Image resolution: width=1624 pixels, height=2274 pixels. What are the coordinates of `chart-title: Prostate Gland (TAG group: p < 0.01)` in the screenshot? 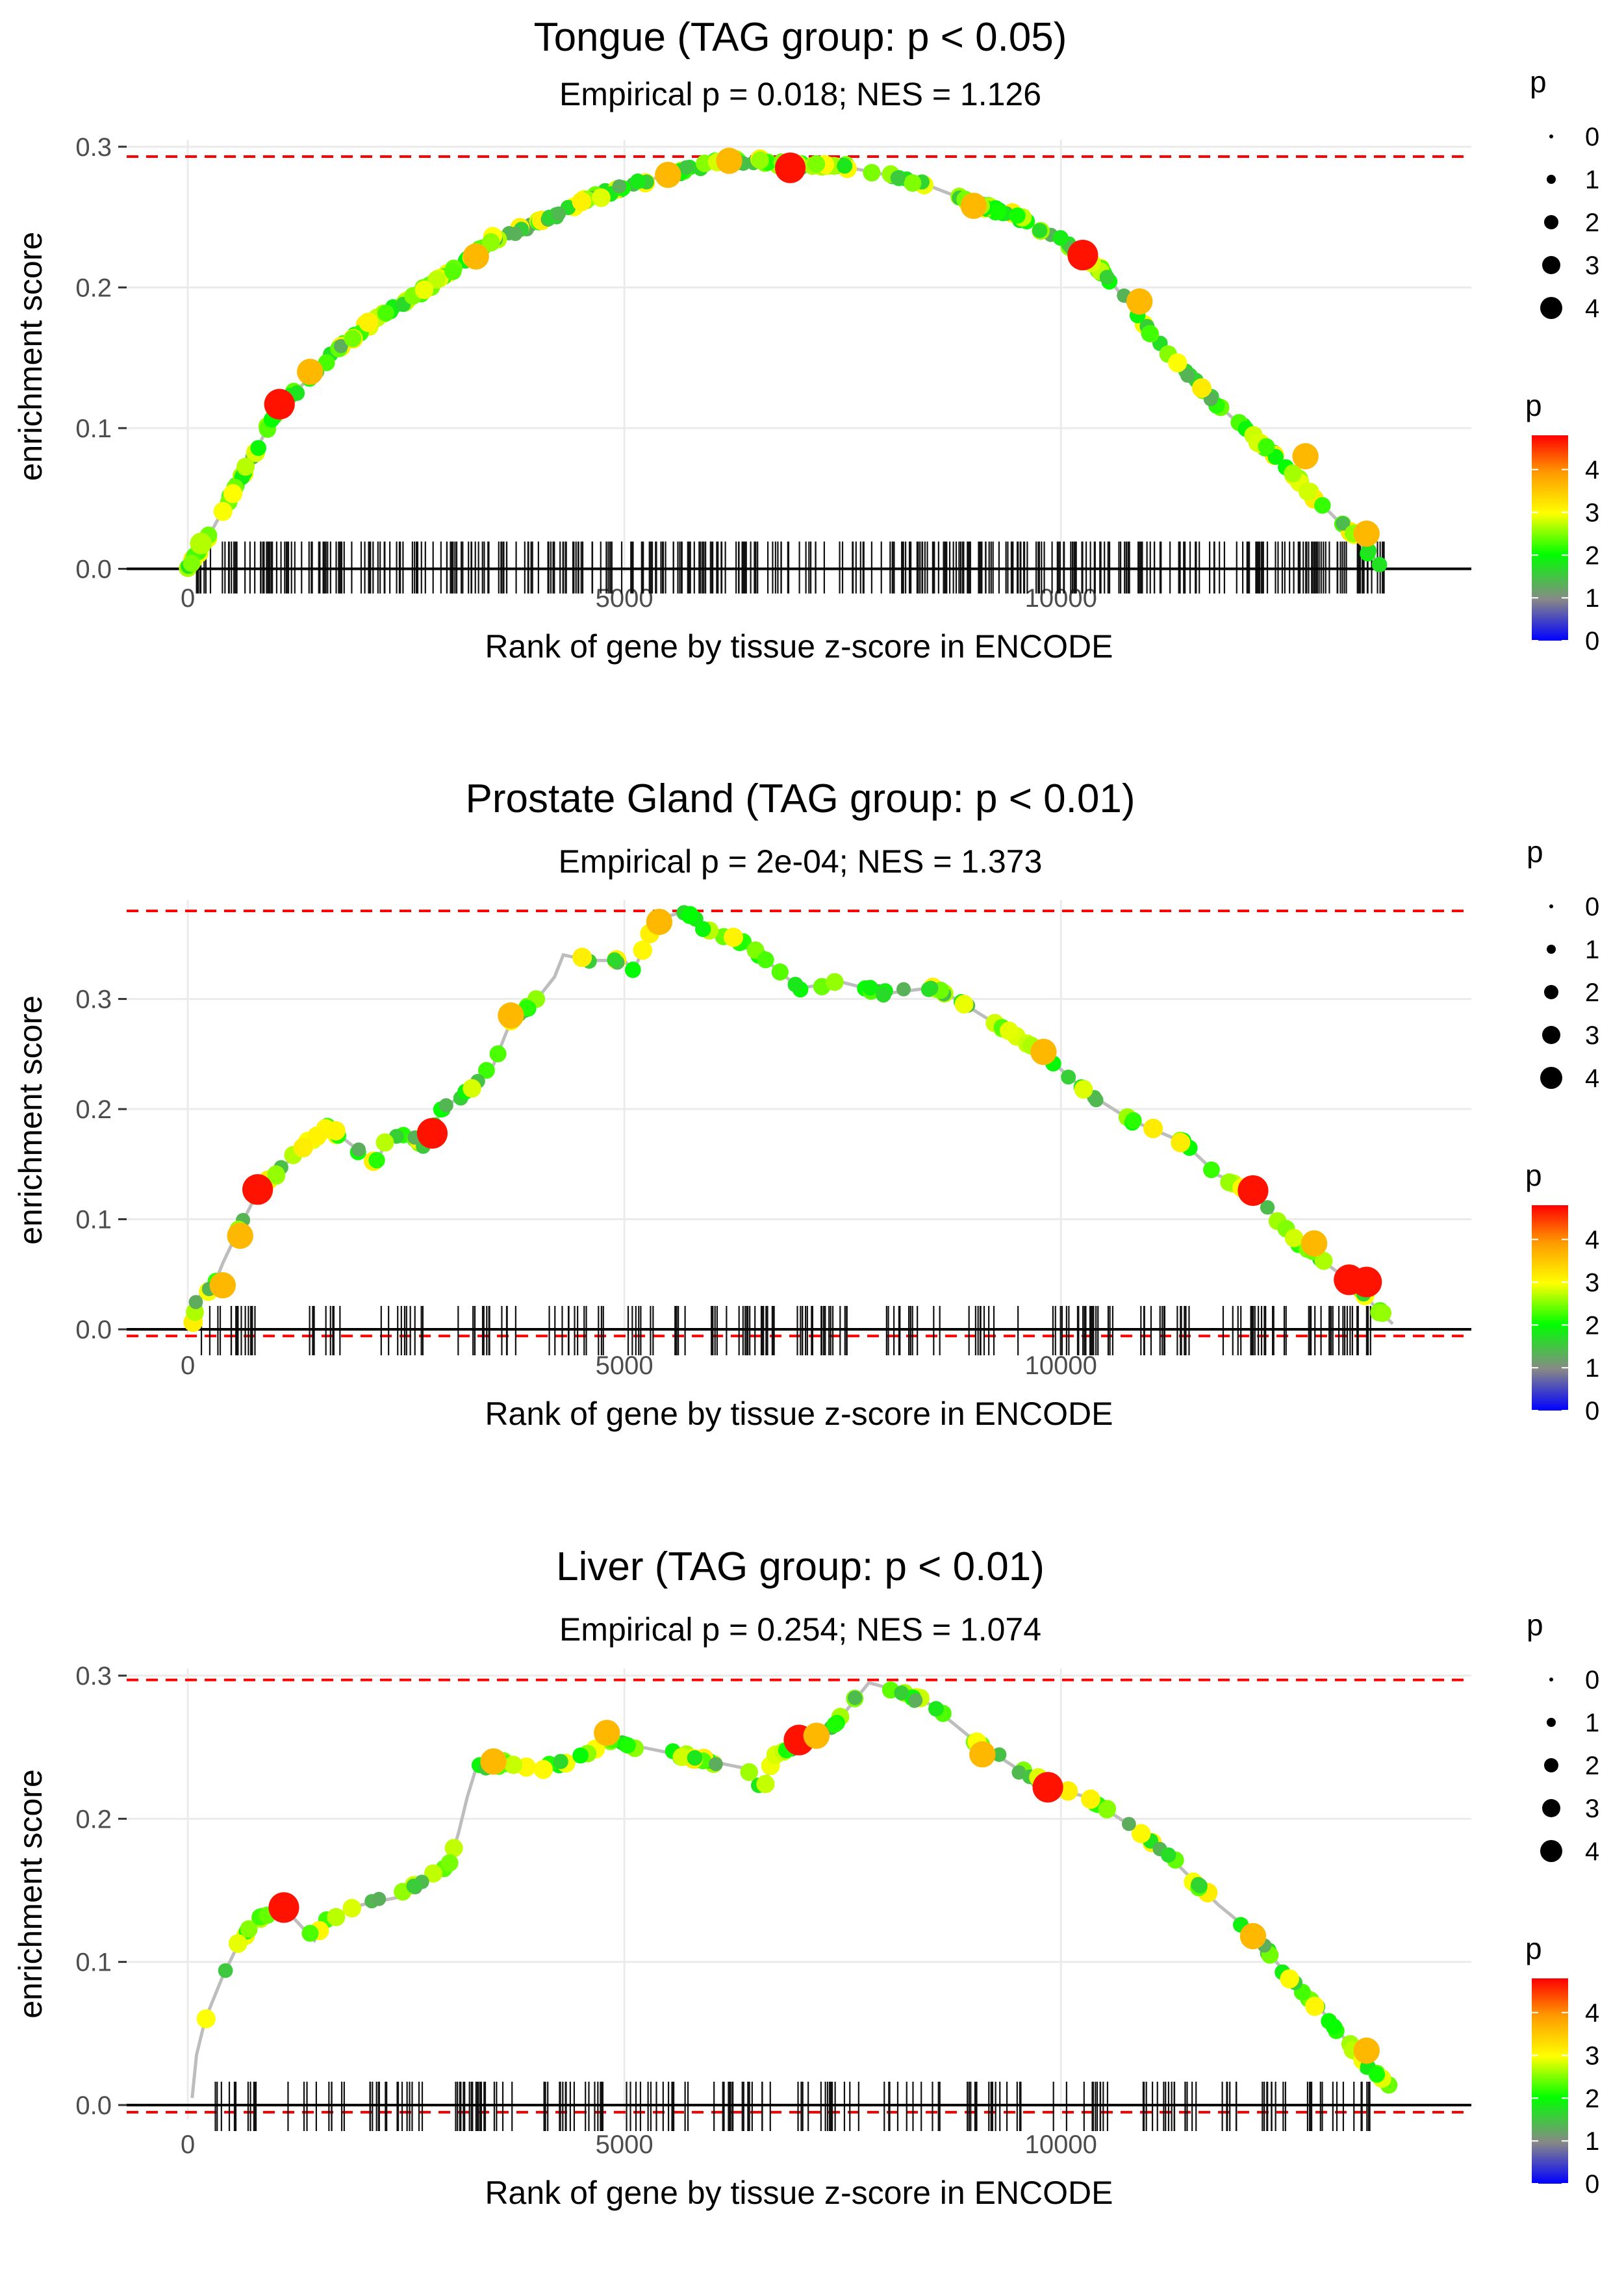 It's located at (801, 798).